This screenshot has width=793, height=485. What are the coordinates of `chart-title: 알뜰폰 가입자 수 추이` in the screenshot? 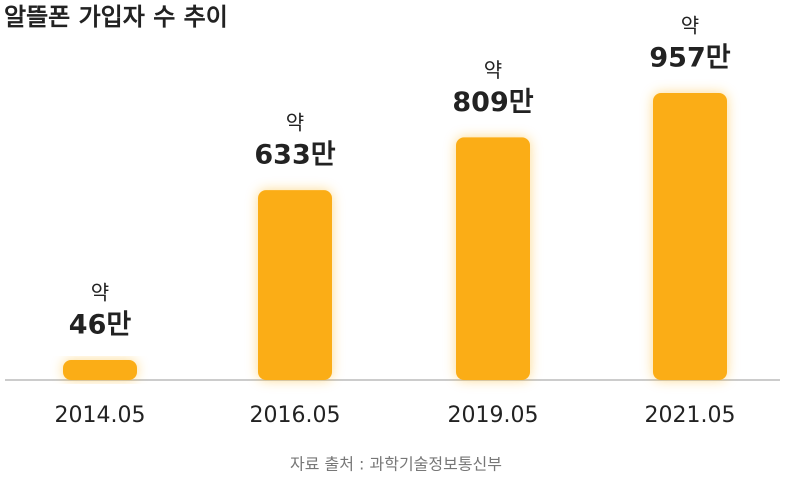 It's located at (116, 17).